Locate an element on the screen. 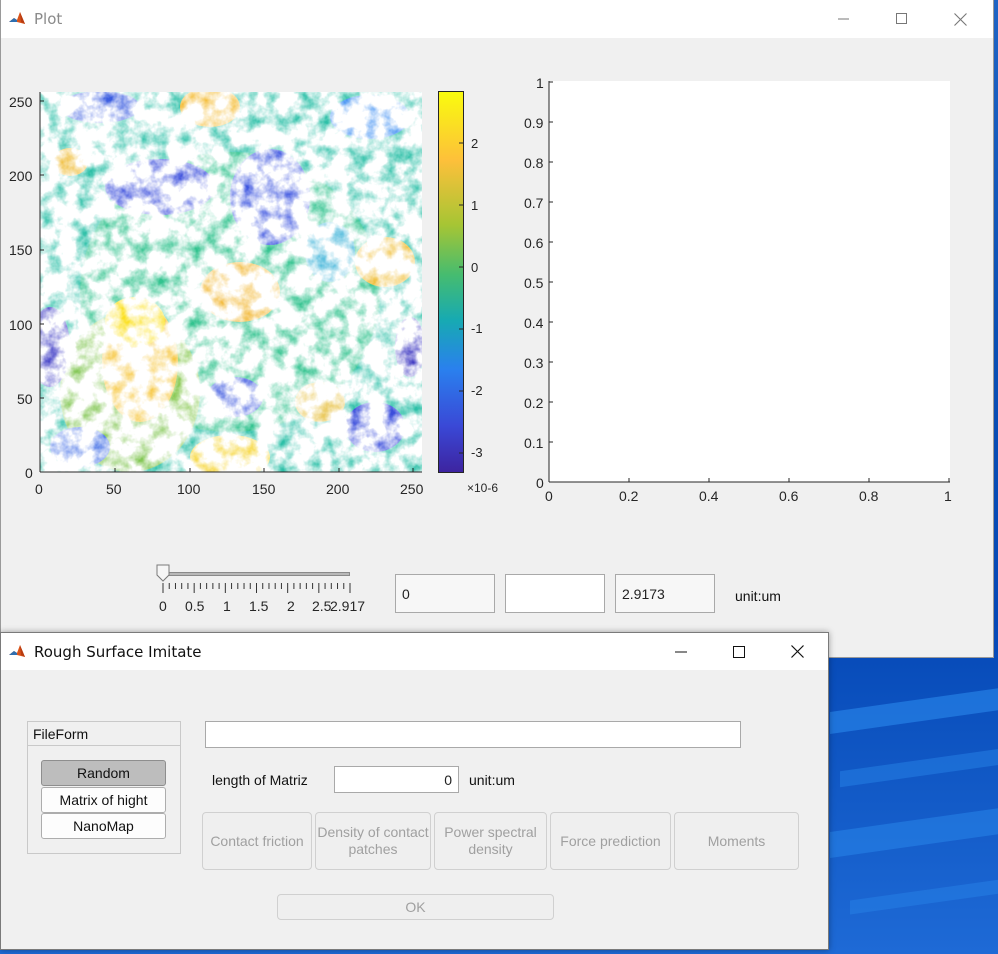  file-path-field is located at coordinates (473, 734).